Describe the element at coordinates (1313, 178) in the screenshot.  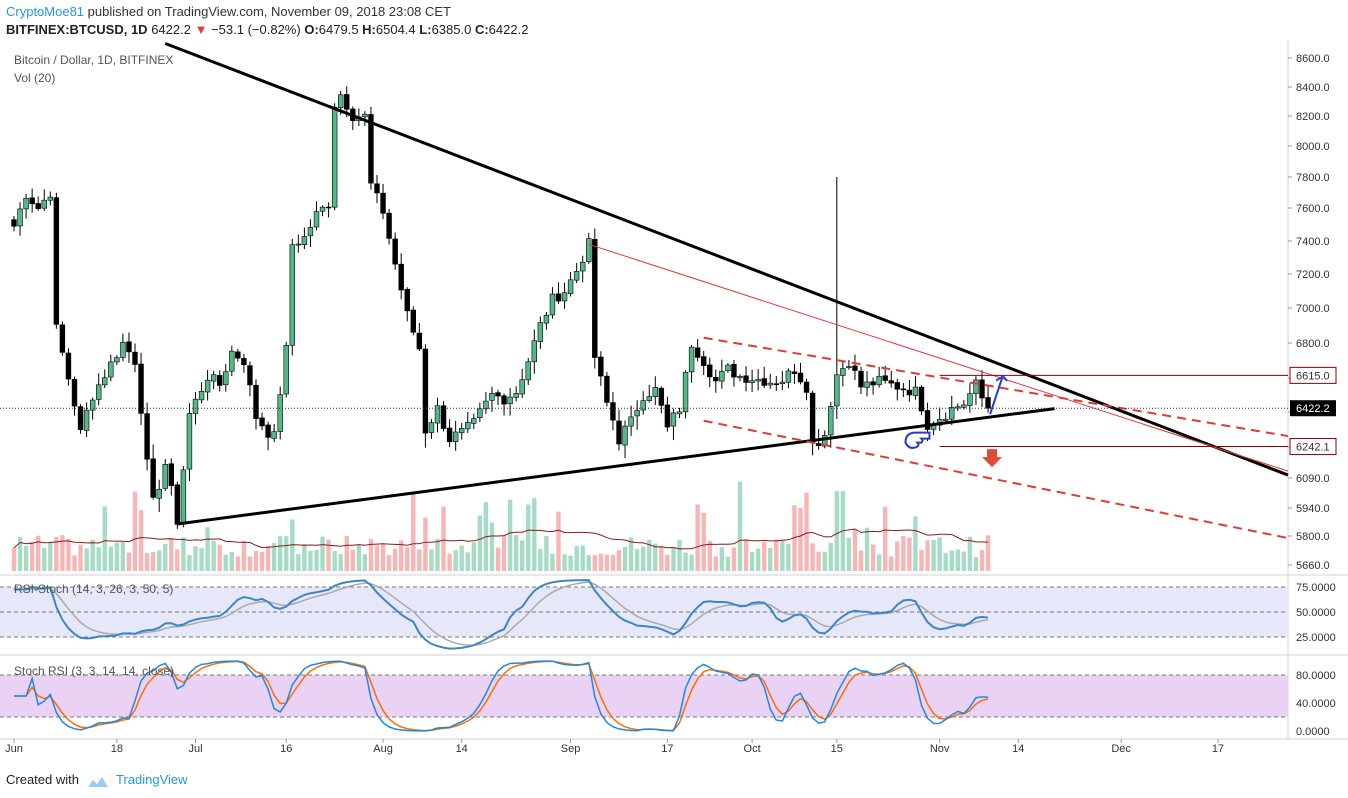
I see `price-tick-label: 7800.0` at that location.